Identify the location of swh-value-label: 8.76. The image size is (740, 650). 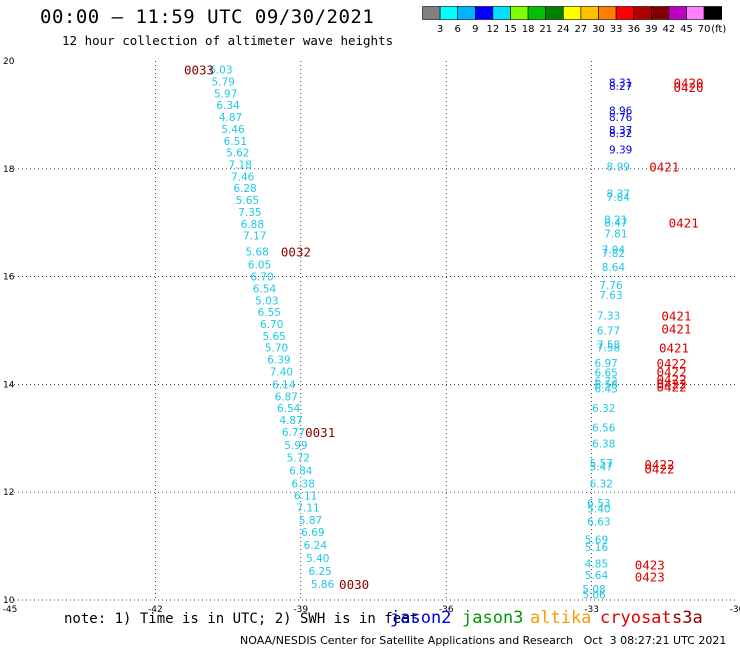
(621, 118).